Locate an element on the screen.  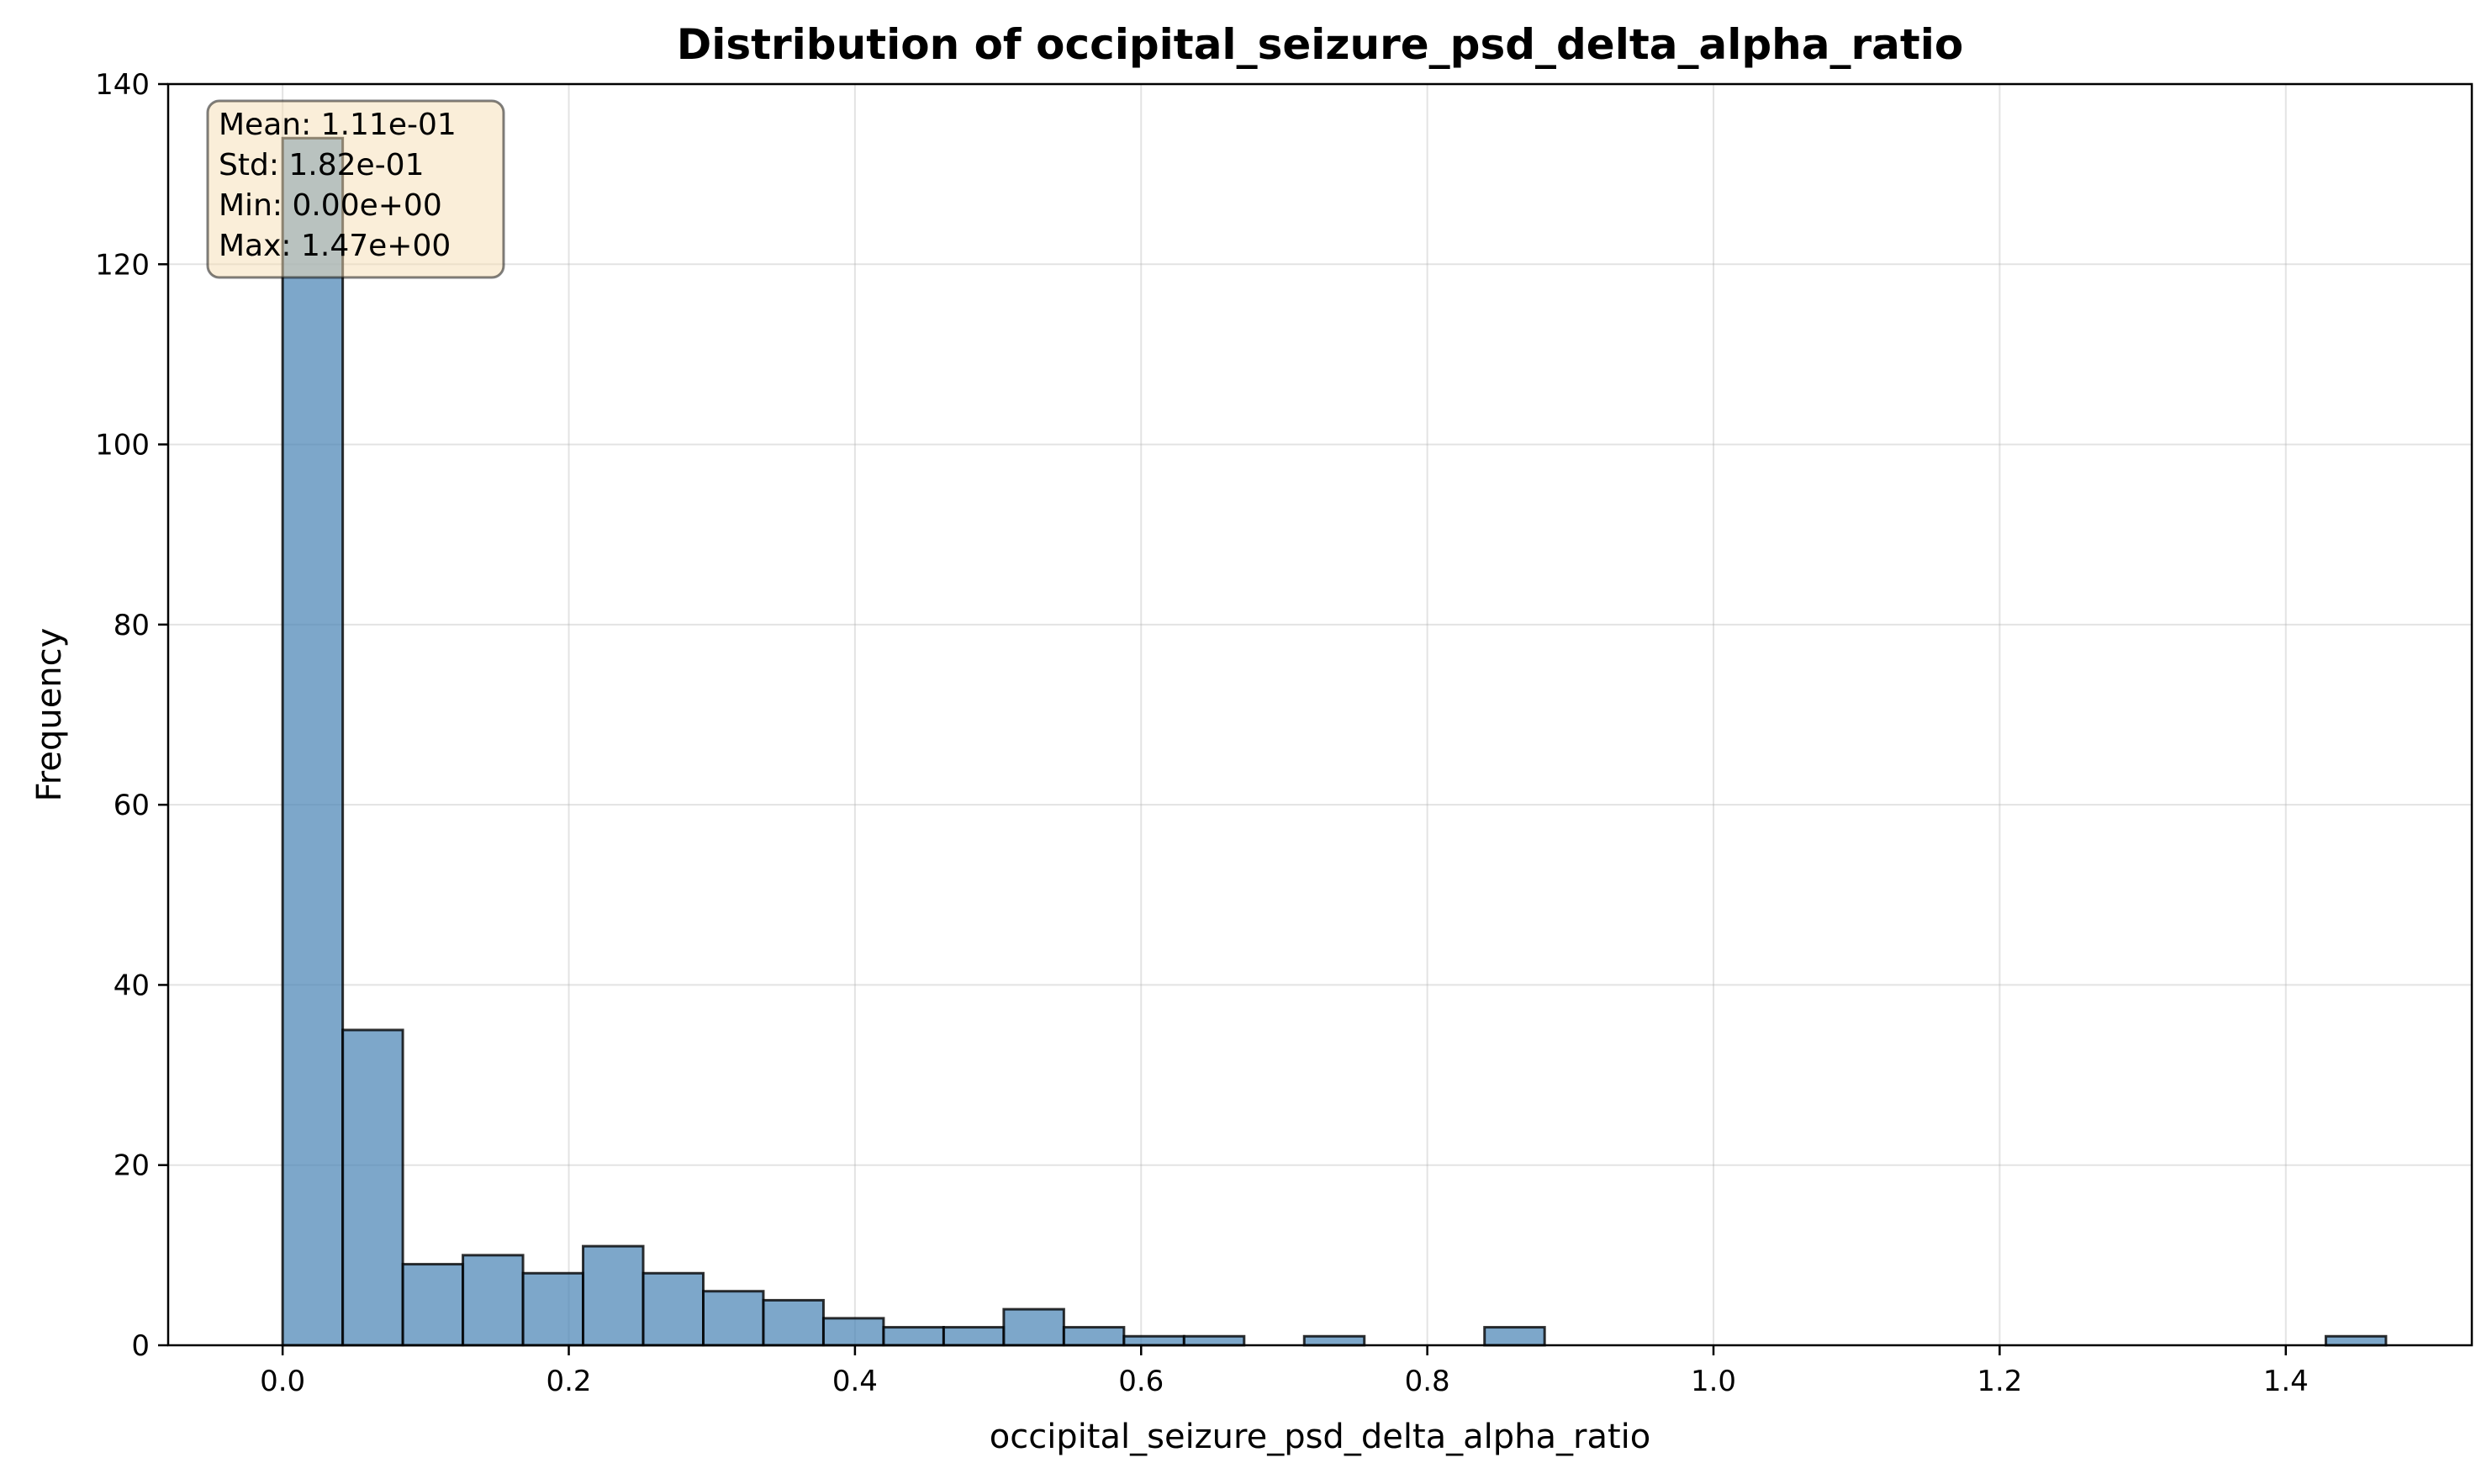
x-tick-label: 0.6 is located at coordinates (1141, 1381).